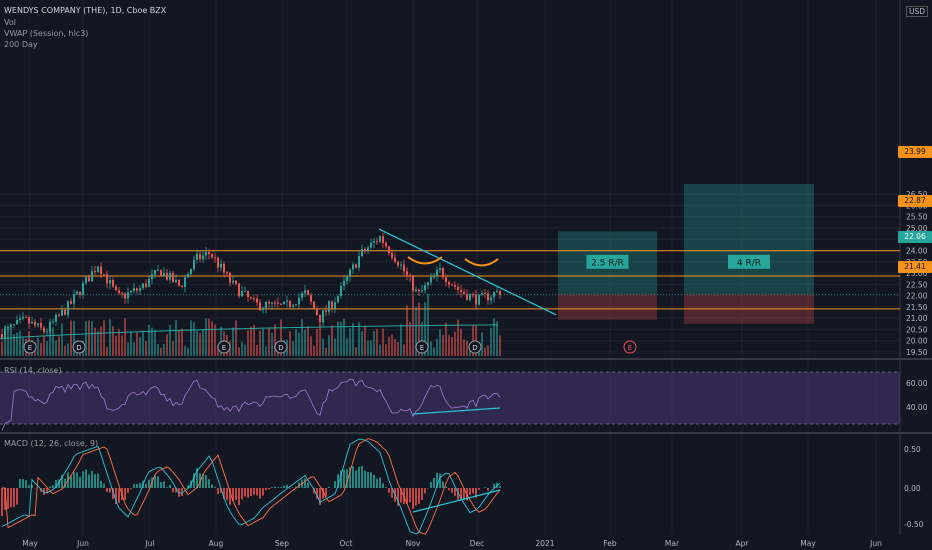 Image resolution: width=932 pixels, height=550 pixels. What do you see at coordinates (33, 370) in the screenshot?
I see `rsi-legend: RSI (14, close)` at bounding box center [33, 370].